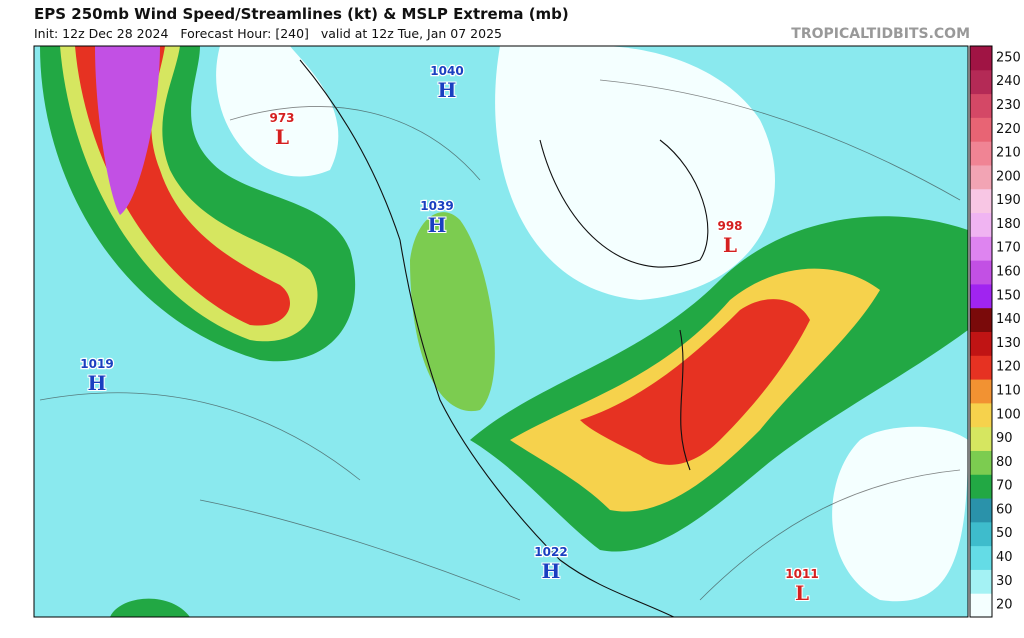 This screenshot has width=1024, height=638. I want to click on colorbar-label: 200, so click(1008, 176).